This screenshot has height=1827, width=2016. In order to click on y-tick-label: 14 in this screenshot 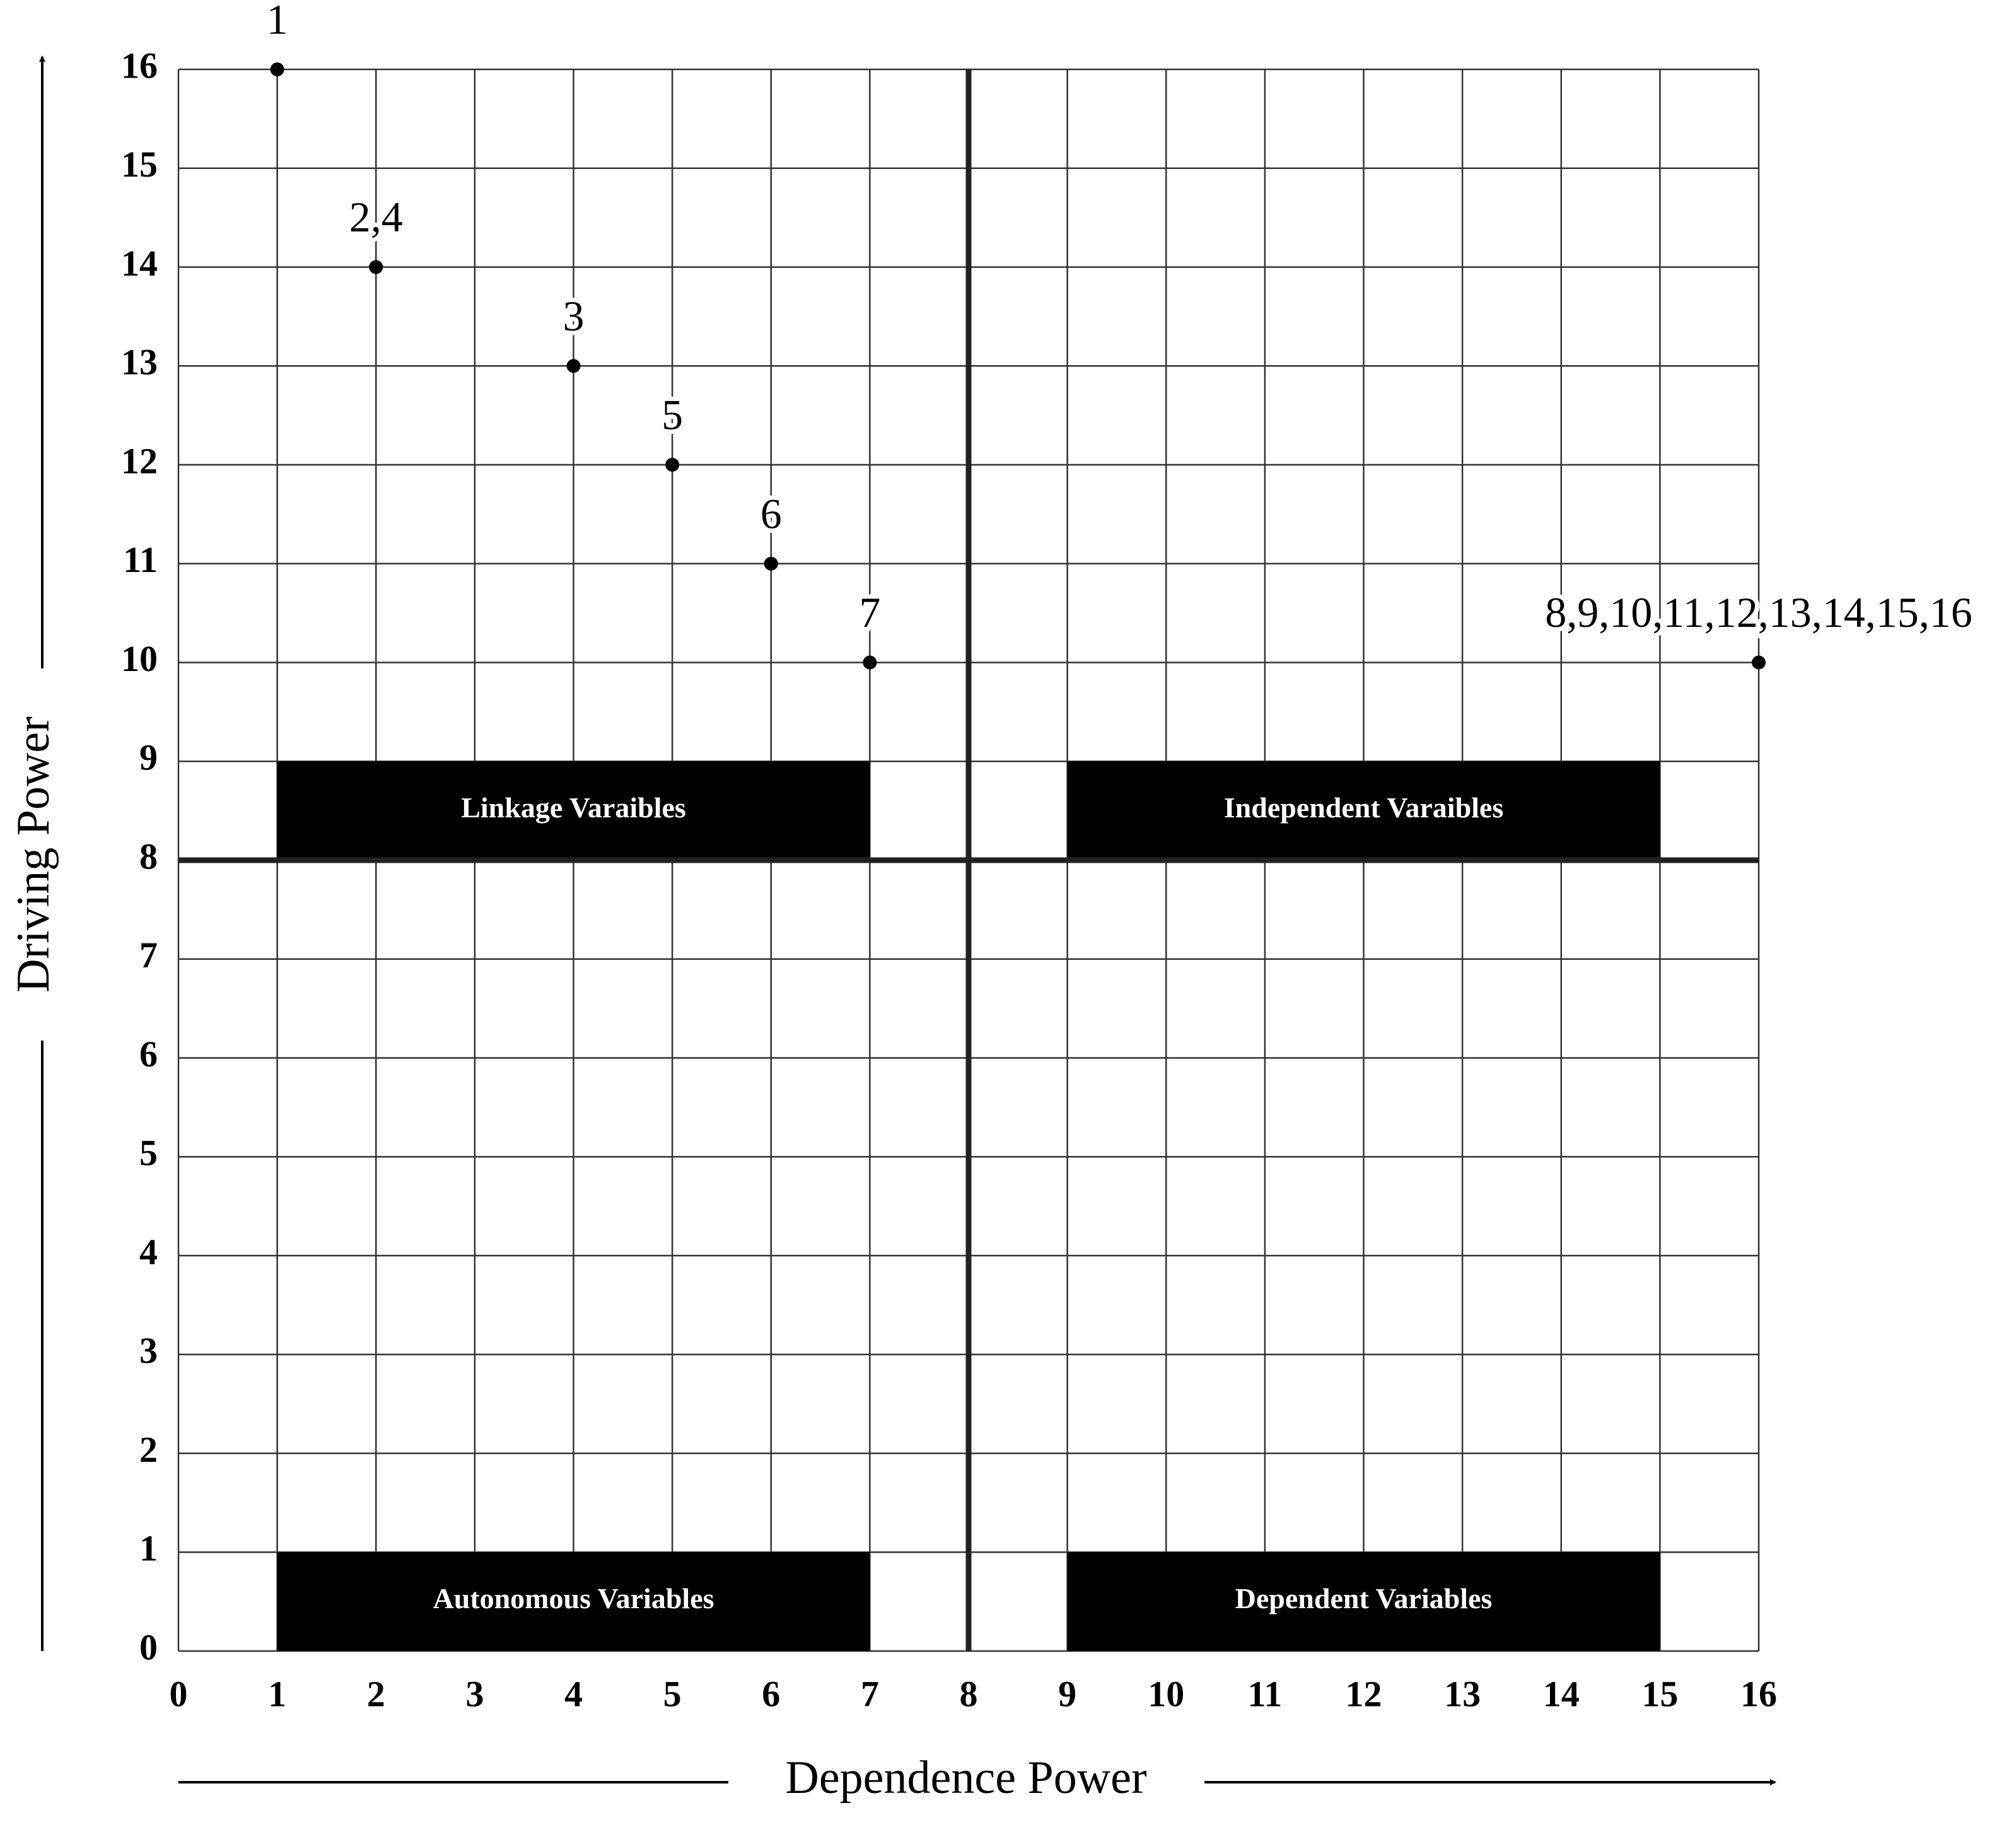, I will do `click(139, 263)`.